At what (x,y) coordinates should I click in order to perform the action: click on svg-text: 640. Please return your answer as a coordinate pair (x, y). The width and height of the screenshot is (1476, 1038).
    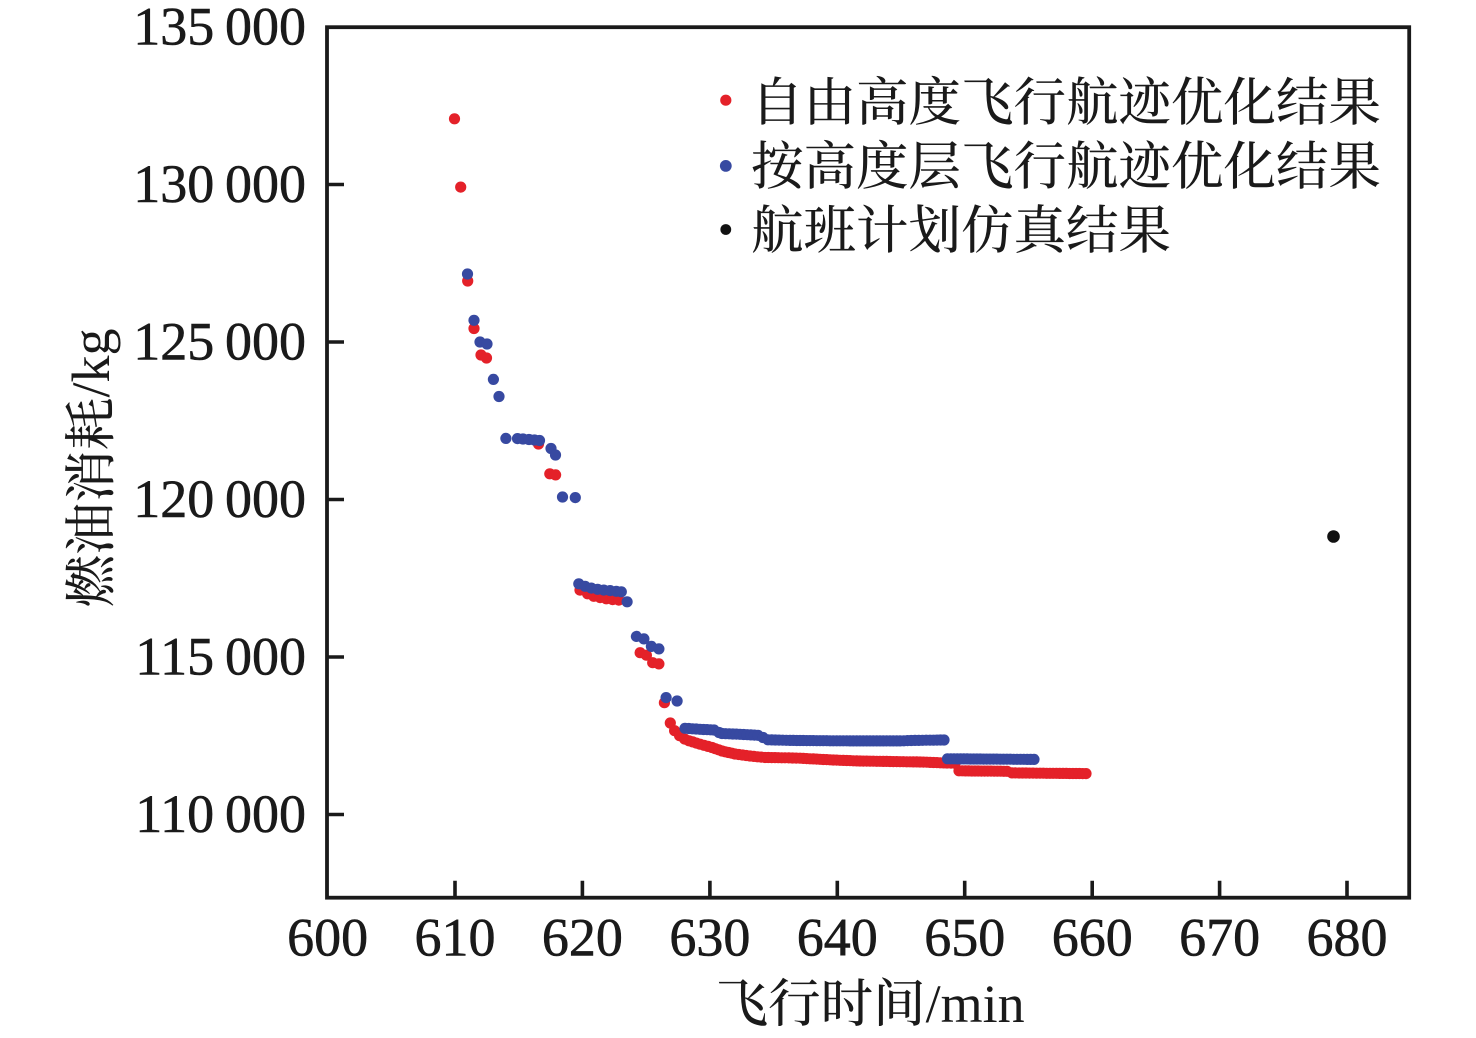
    Looking at the image, I should click on (837, 938).